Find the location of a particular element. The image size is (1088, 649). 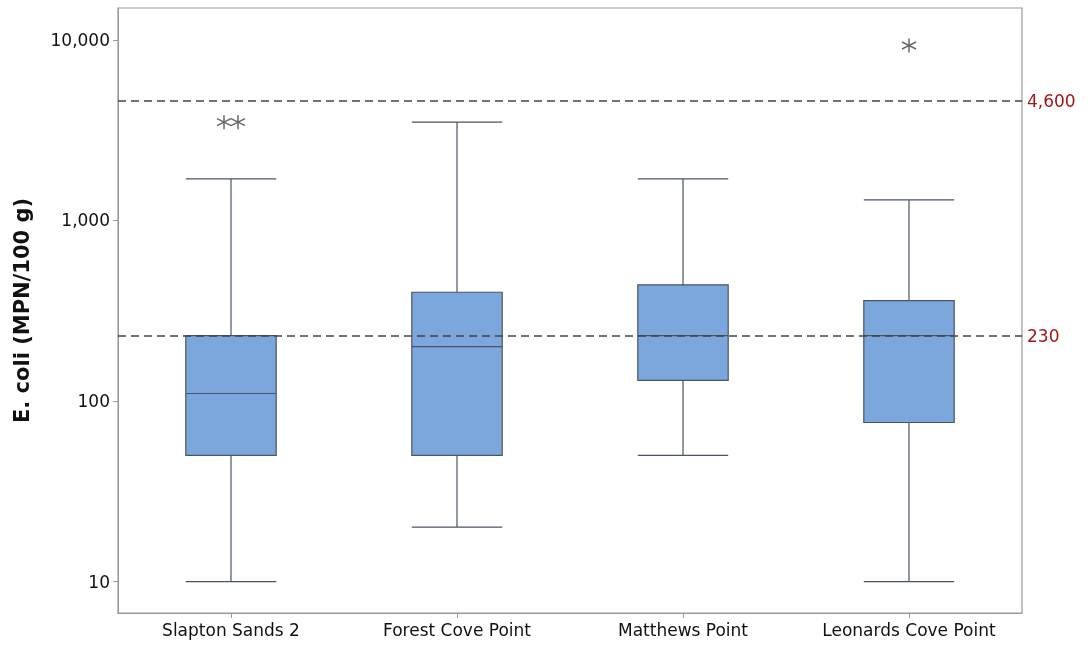

y-tick-label: 1,000 is located at coordinates (85, 220).